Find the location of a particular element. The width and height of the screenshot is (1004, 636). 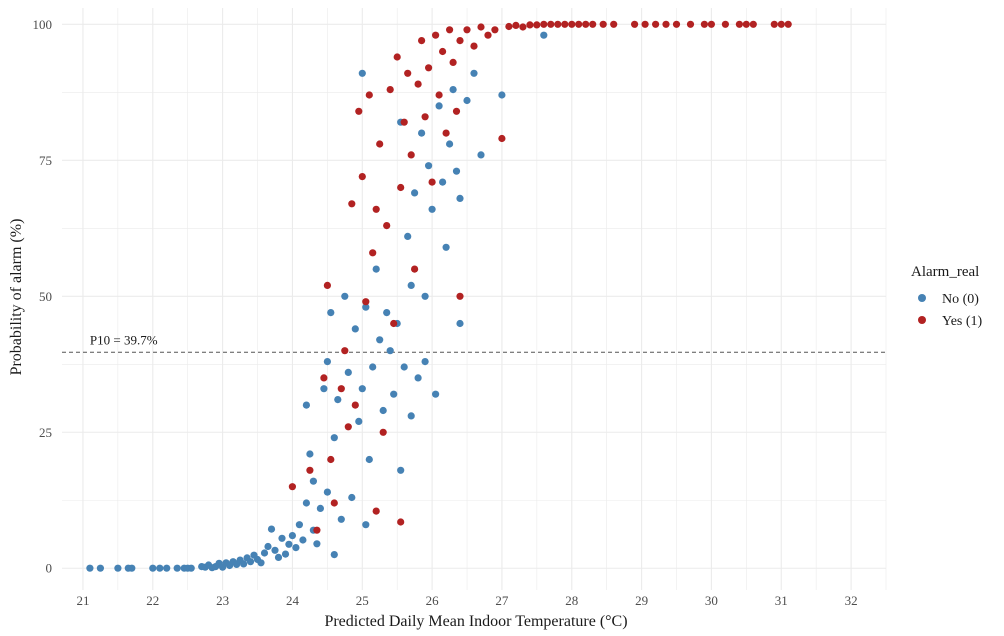

x-tick-label: 26 is located at coordinates (433, 600).